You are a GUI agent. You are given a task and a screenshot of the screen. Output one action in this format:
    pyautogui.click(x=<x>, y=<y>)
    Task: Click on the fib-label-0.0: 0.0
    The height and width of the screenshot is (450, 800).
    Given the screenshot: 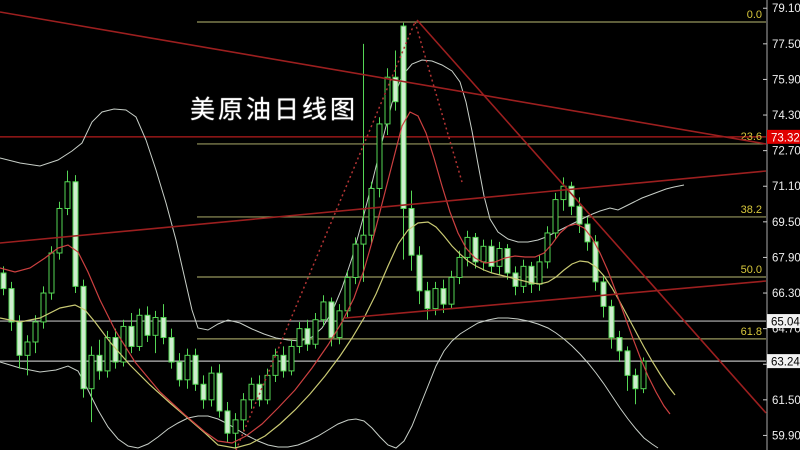 What is the action you would take?
    pyautogui.click(x=754, y=15)
    